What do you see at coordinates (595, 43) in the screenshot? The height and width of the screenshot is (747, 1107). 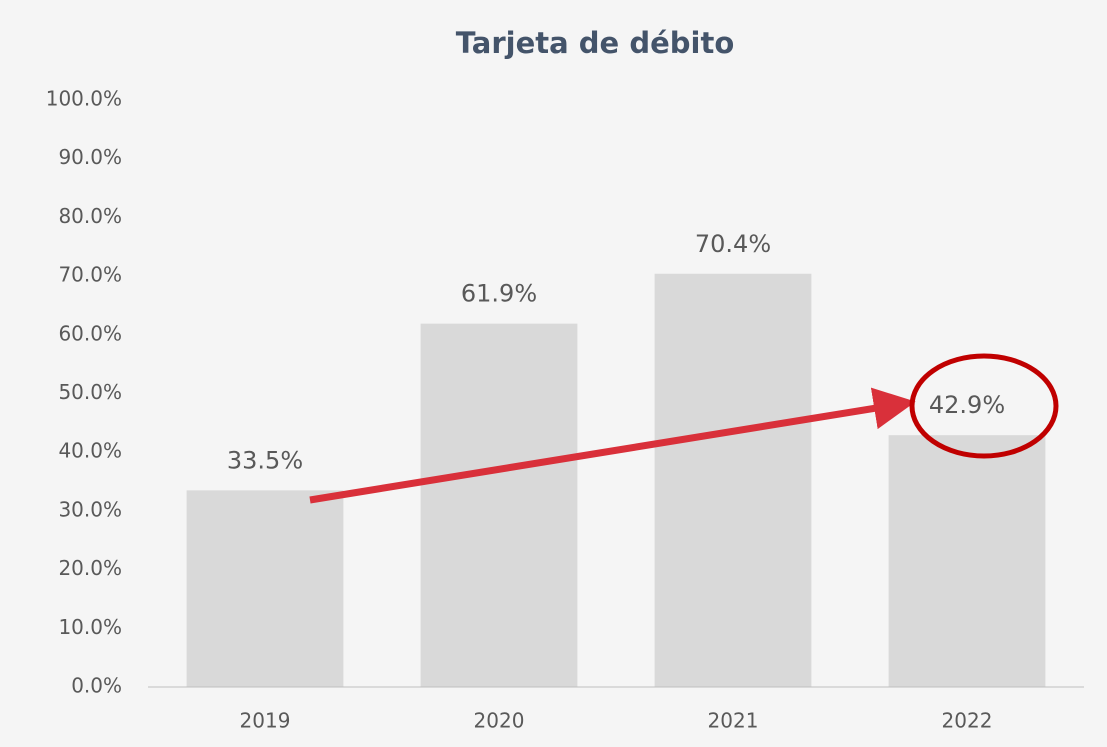 I see `chart-title: Tarjeta de débito` at bounding box center [595, 43].